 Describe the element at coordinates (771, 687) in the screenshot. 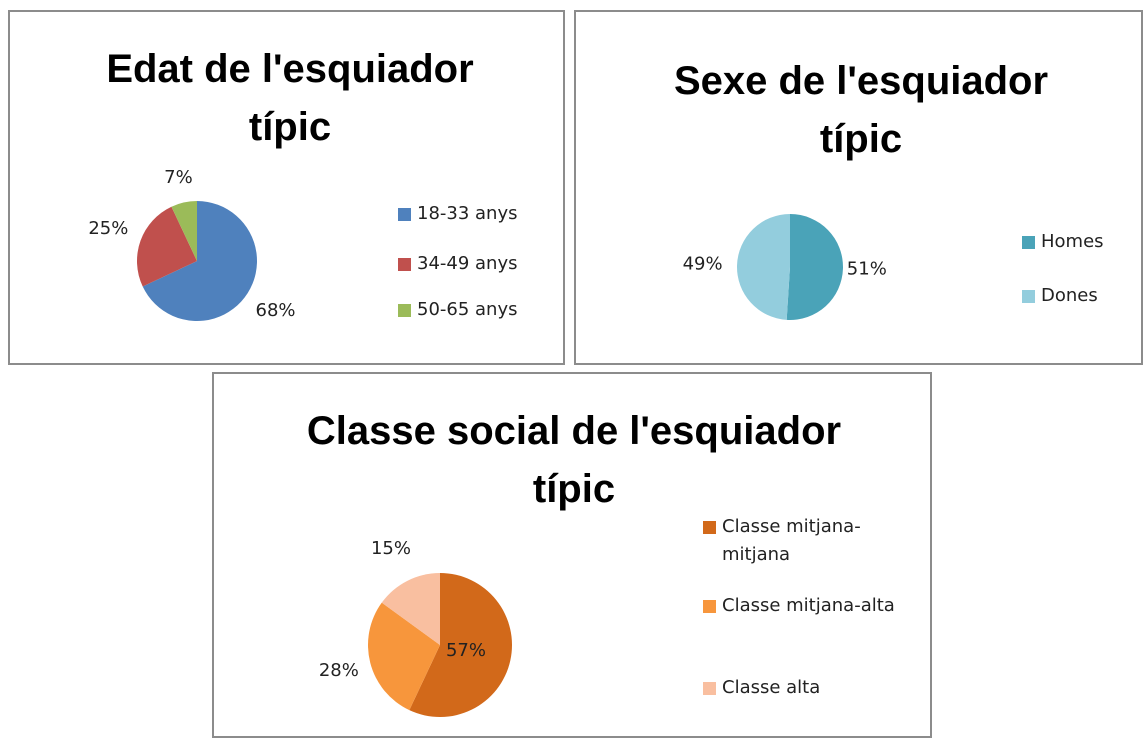

I see `legend-label: Classe alta` at that location.